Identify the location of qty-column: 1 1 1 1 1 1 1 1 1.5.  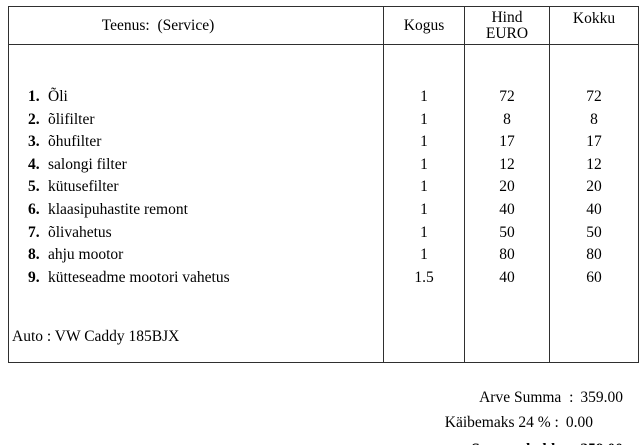
(424, 203).